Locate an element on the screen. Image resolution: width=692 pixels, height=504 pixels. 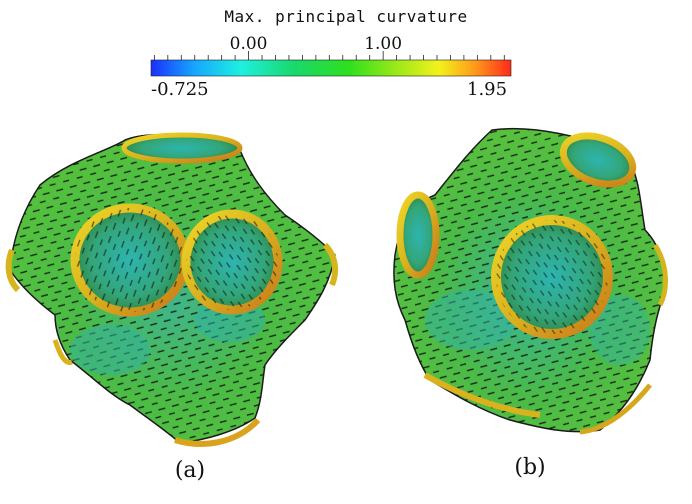
colorbar-tick-label: 1.00 is located at coordinates (383, 44).